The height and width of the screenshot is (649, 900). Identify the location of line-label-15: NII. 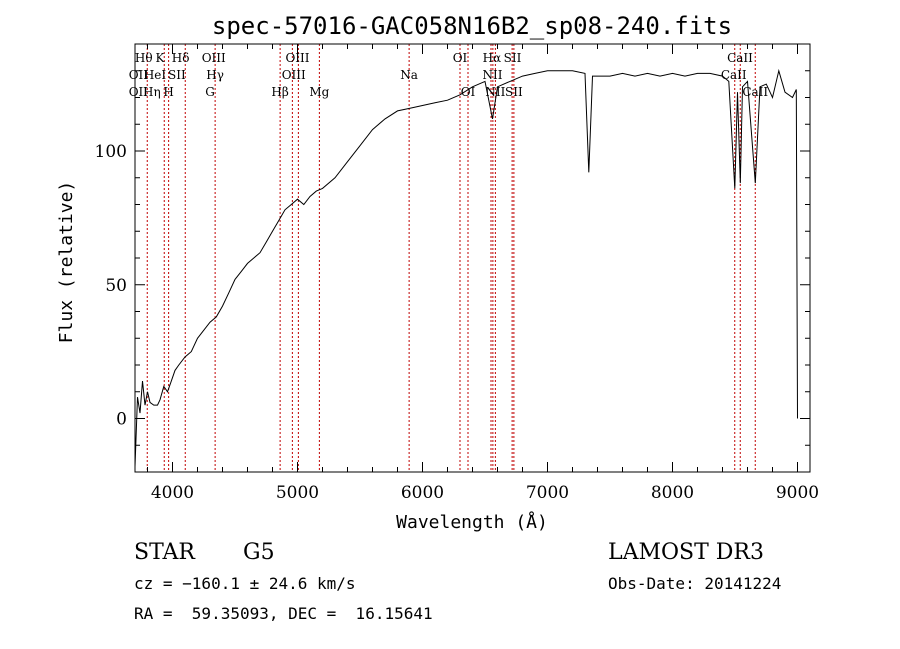
(493, 75).